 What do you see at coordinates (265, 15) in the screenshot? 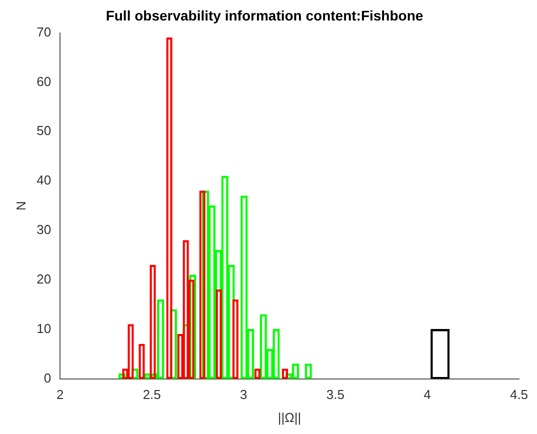
I see `chart-title: Full observability information content:Fishbone` at bounding box center [265, 15].